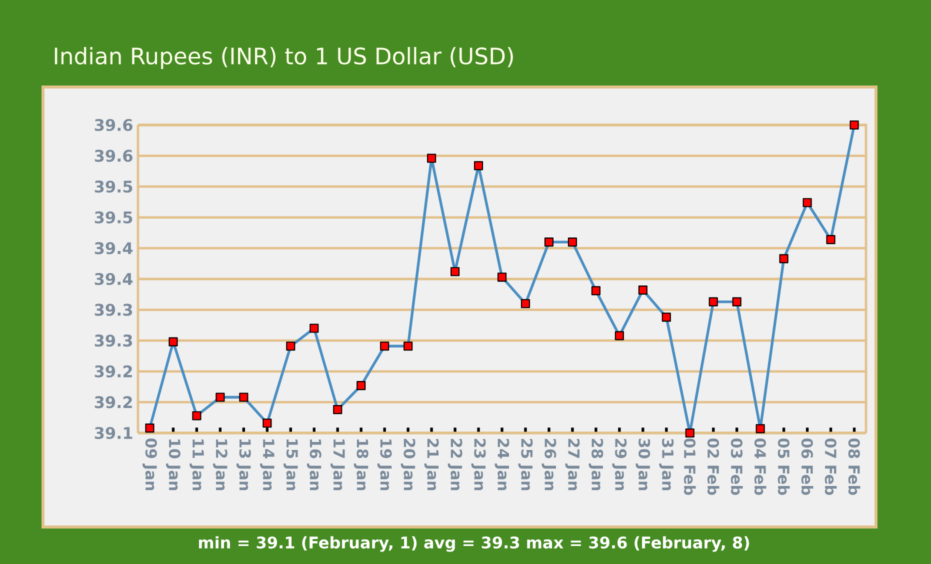  What do you see at coordinates (643, 464) in the screenshot?
I see `x-tick-label: 30 Jan` at bounding box center [643, 464].